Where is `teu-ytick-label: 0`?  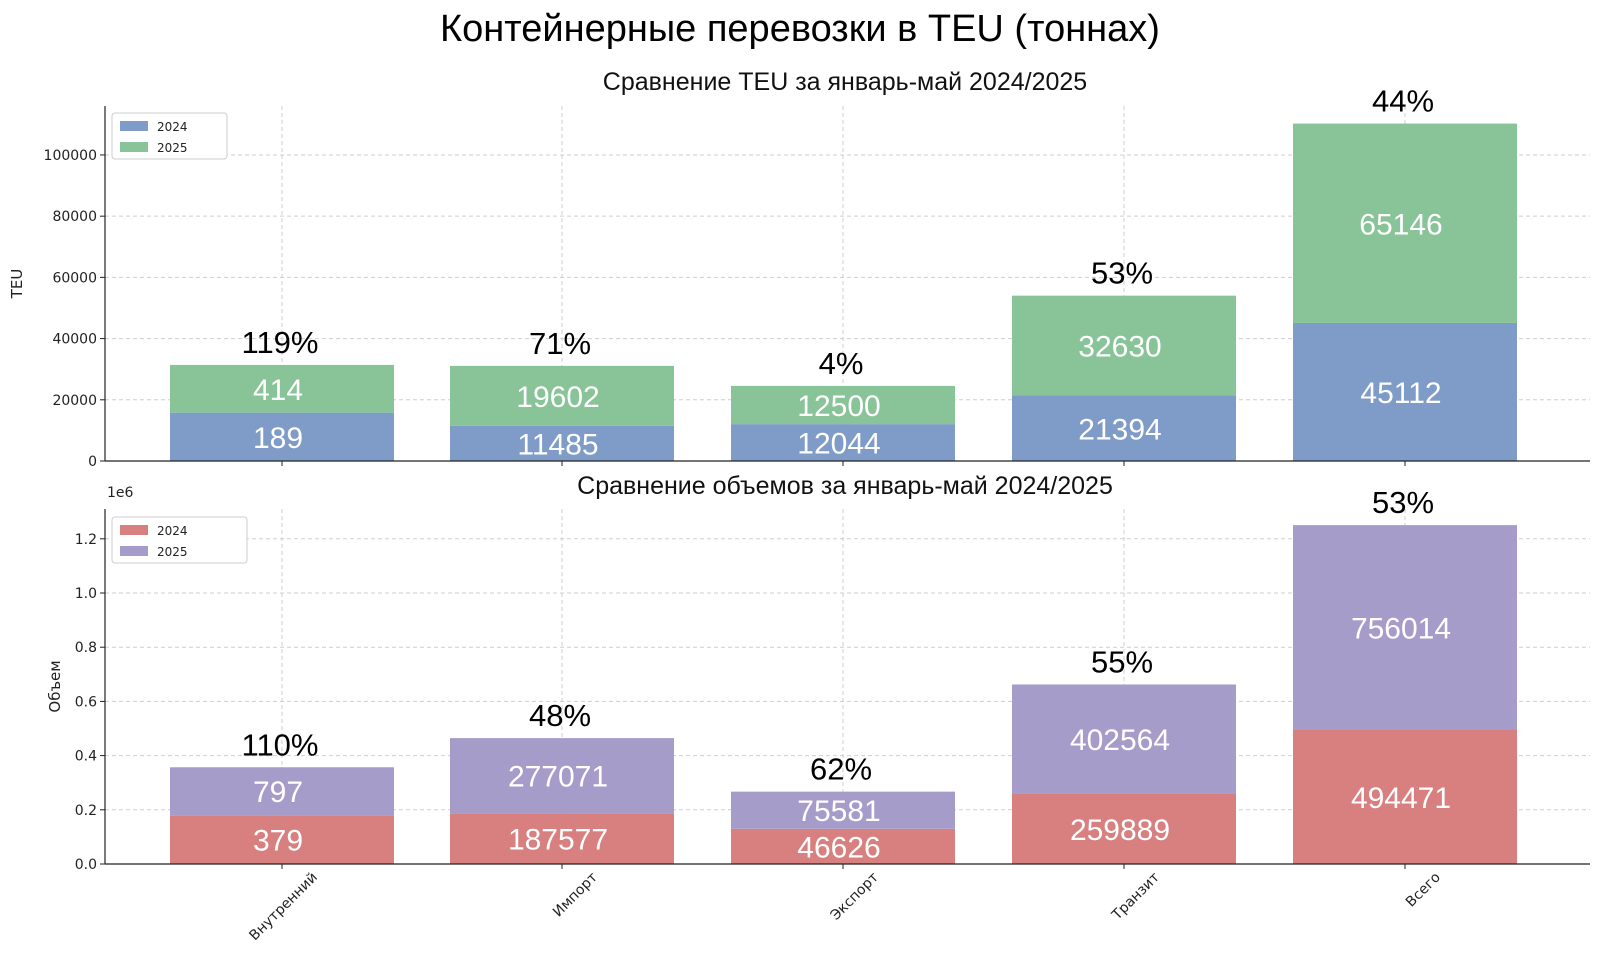
teu-ytick-label: 0 is located at coordinates (92, 462).